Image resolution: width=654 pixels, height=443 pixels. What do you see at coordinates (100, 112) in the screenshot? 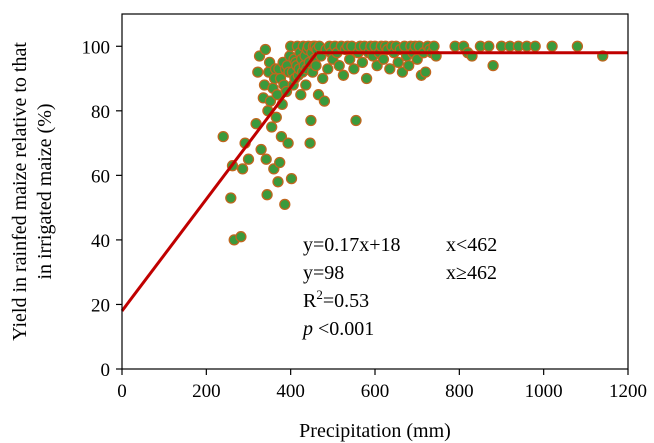
I see `y-tick-label: 80` at bounding box center [100, 112].